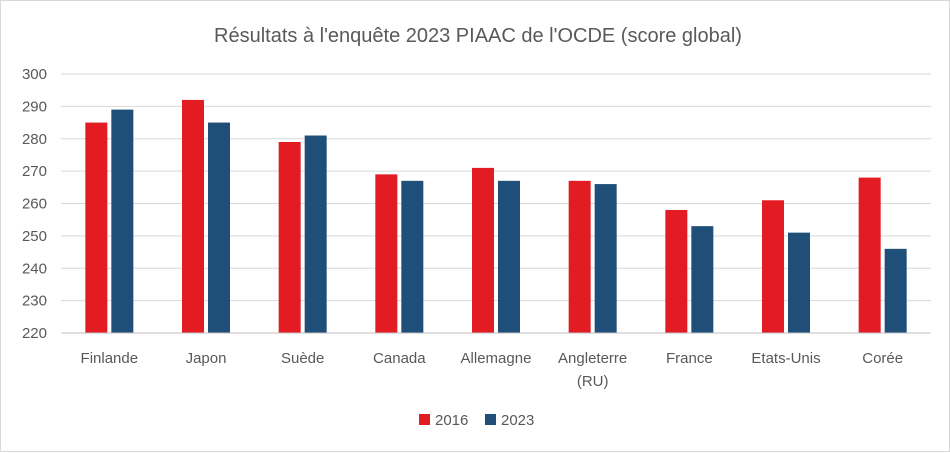  I want to click on y-tick-label: 300, so click(34, 74).